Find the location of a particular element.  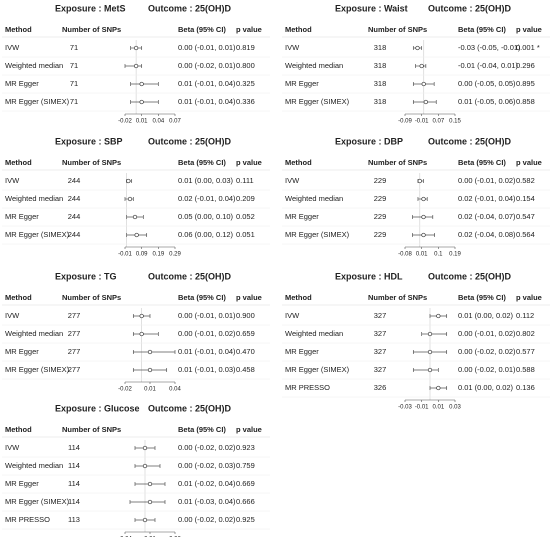

beta-ci: 0.00 (-0.01, 0.02) is located at coordinates (207, 333).